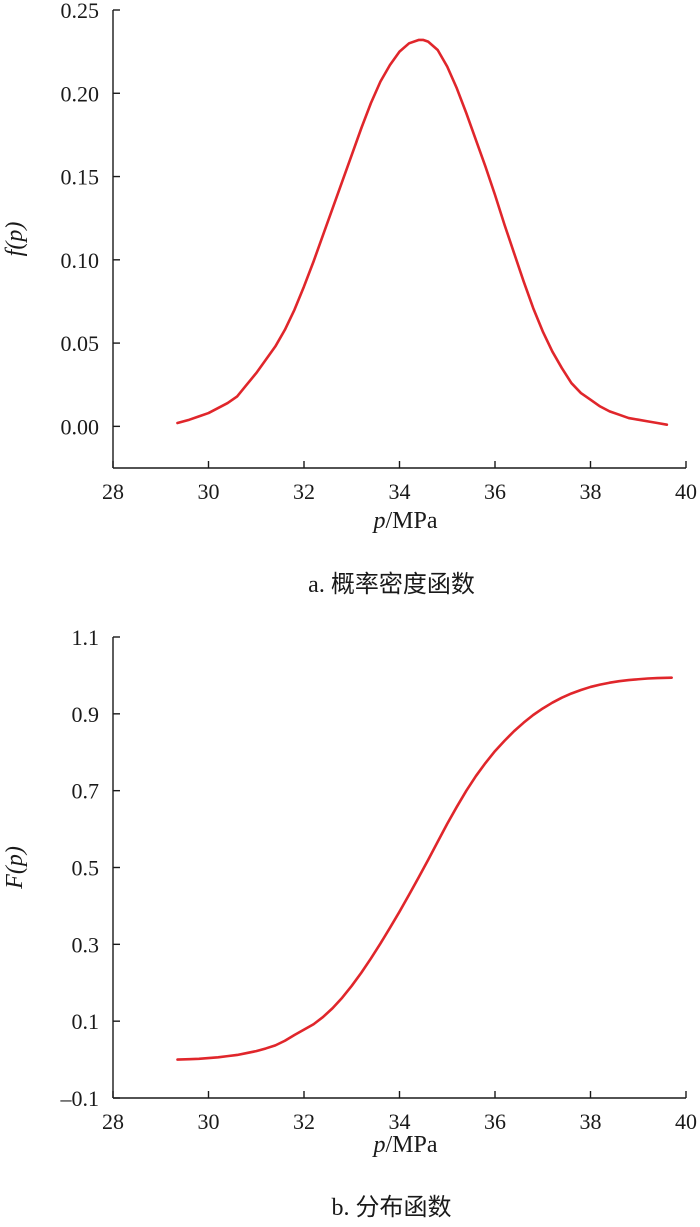 The width and height of the screenshot is (700, 1227). Describe the element at coordinates (15, 868) in the screenshot. I see `y-axis-label: F(p)` at that location.